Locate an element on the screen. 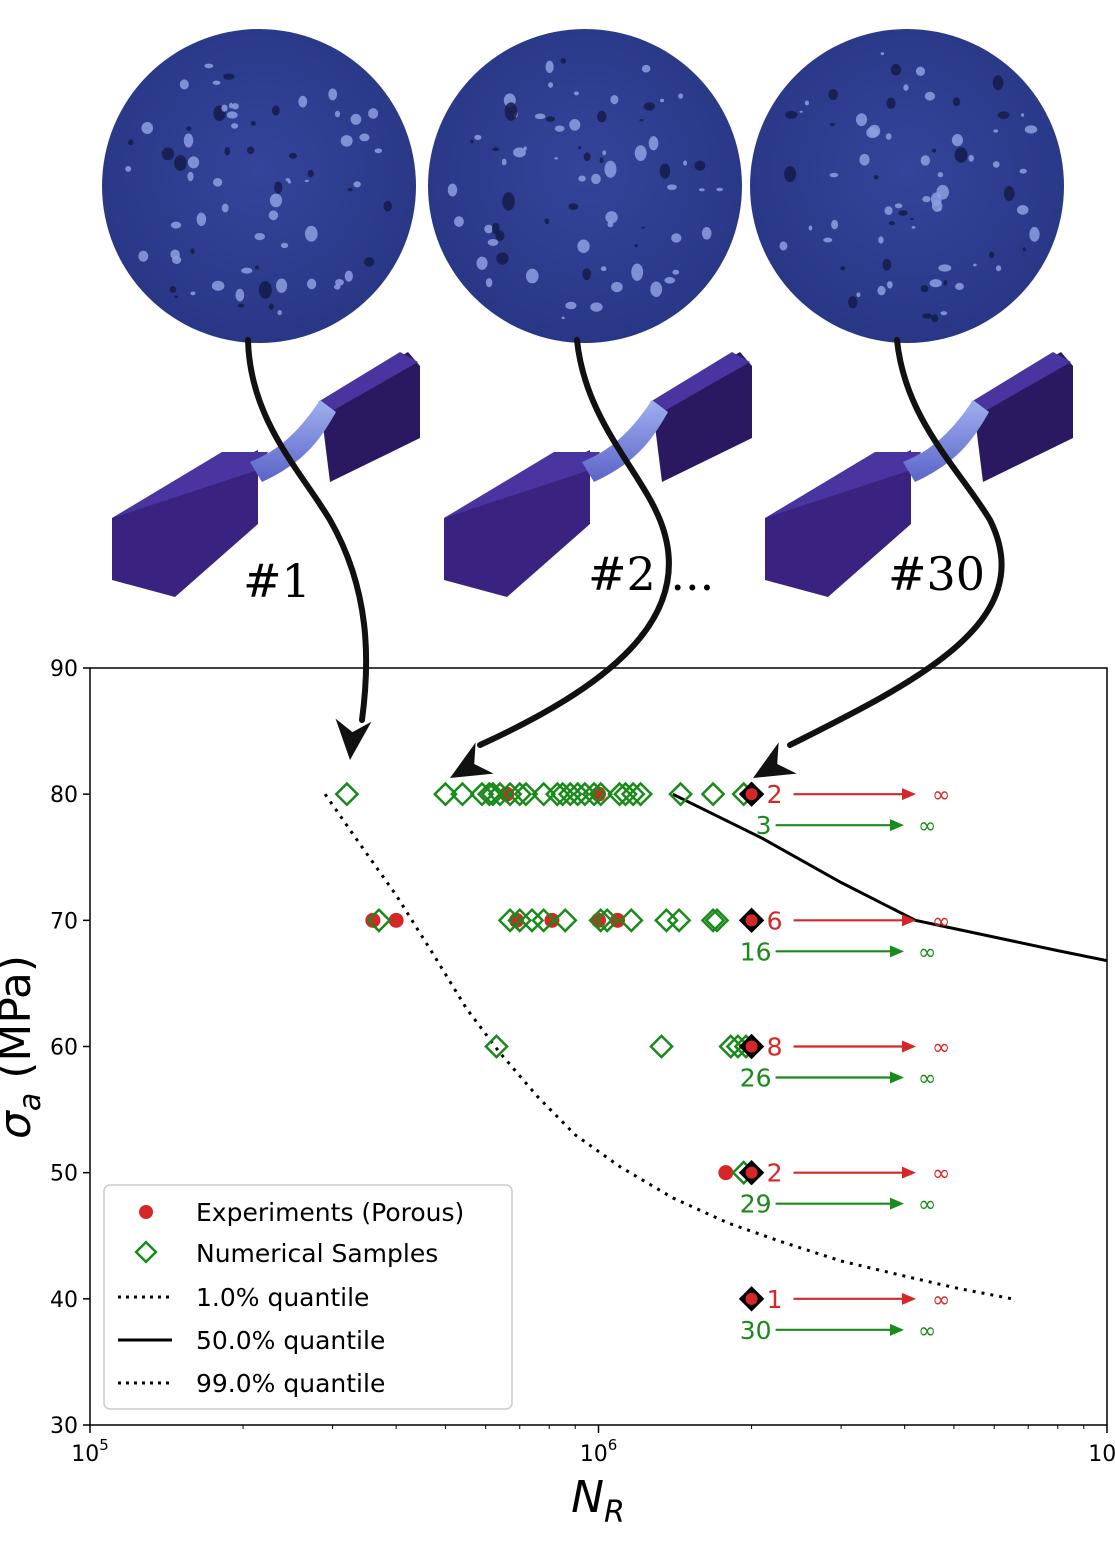 The height and width of the screenshot is (1545, 1115). legend-label: 1.0% quantile is located at coordinates (282, 1297).